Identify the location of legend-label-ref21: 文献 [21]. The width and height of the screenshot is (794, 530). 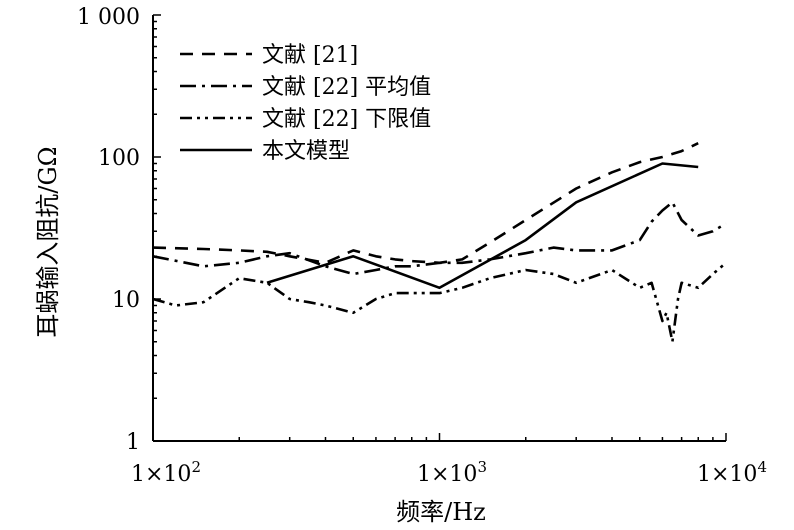
(310, 55).